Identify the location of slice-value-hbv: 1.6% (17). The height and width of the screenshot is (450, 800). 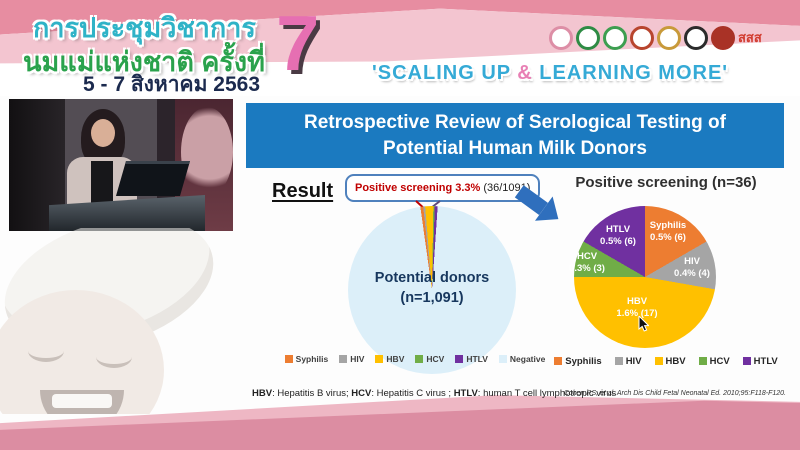
(637, 313).